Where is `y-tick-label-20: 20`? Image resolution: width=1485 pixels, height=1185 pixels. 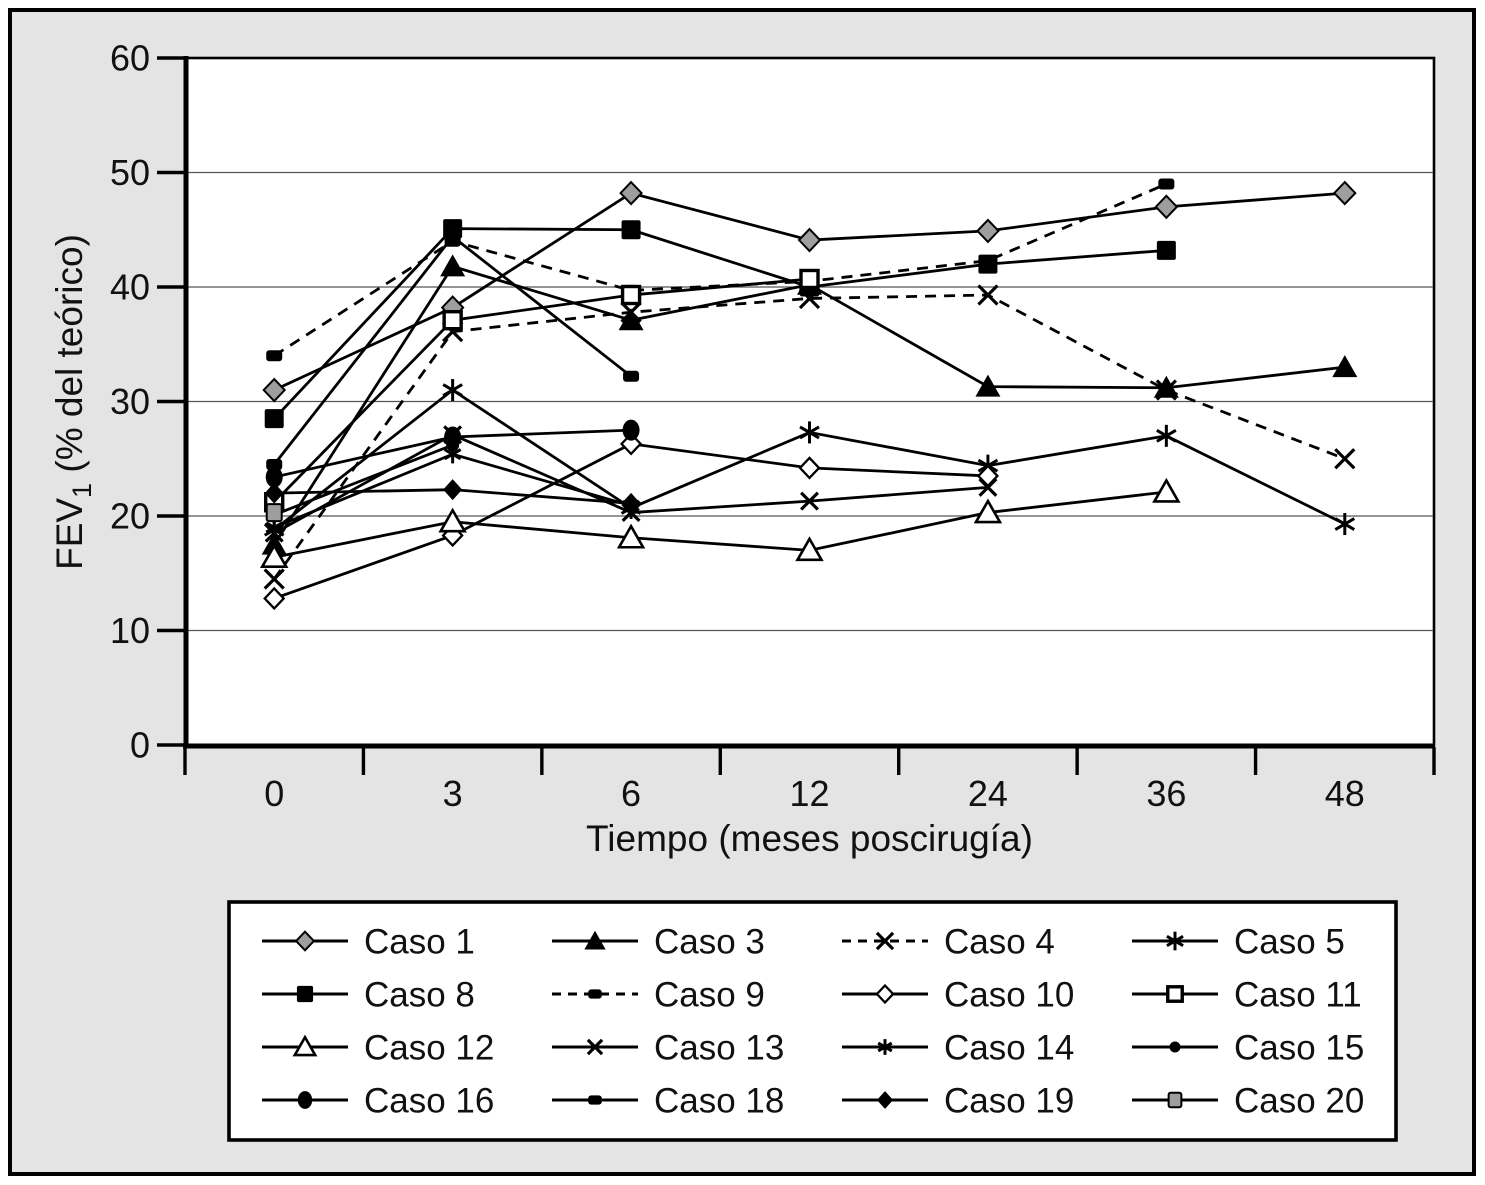
y-tick-label-20: 20 is located at coordinates (130, 516).